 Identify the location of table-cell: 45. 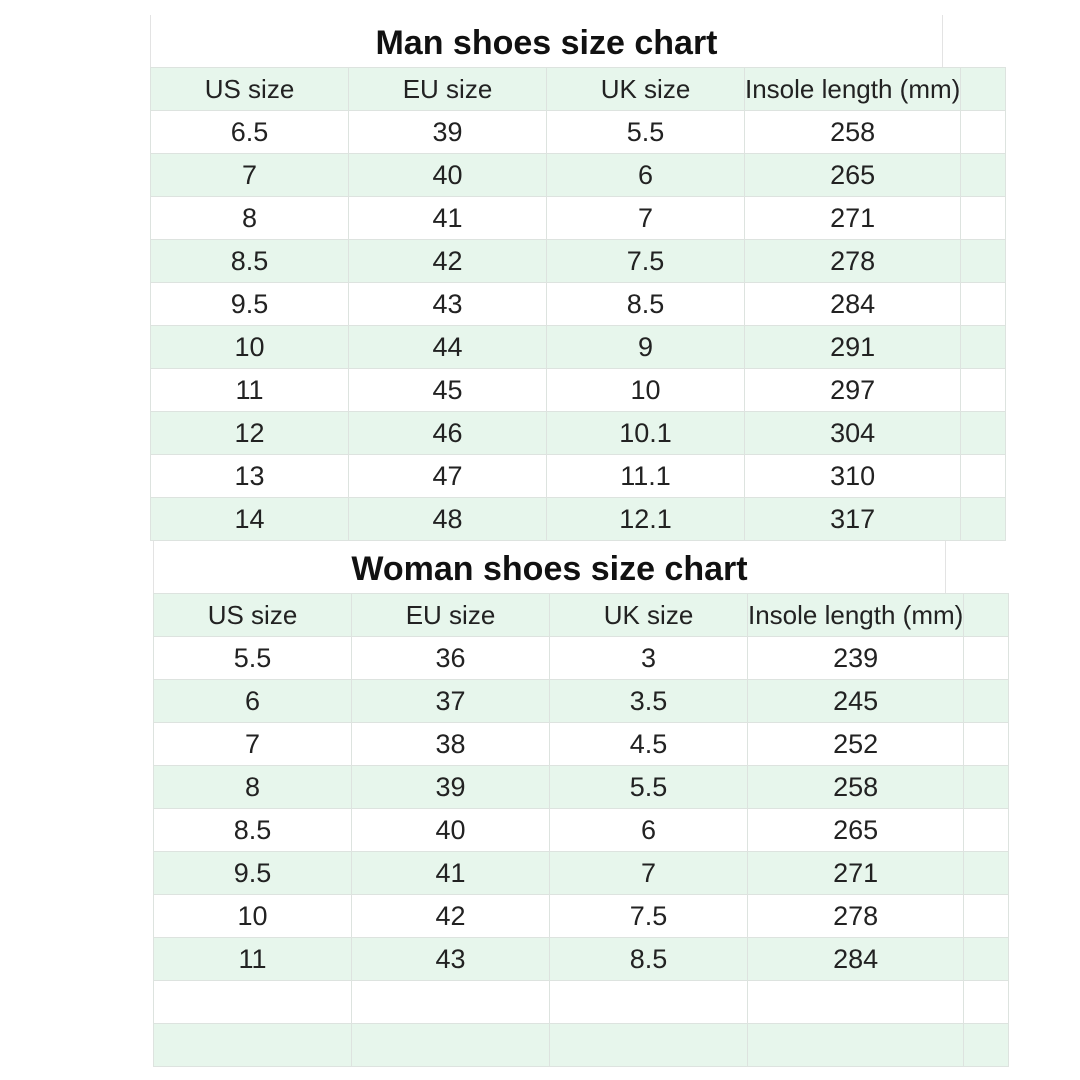
(447, 390).